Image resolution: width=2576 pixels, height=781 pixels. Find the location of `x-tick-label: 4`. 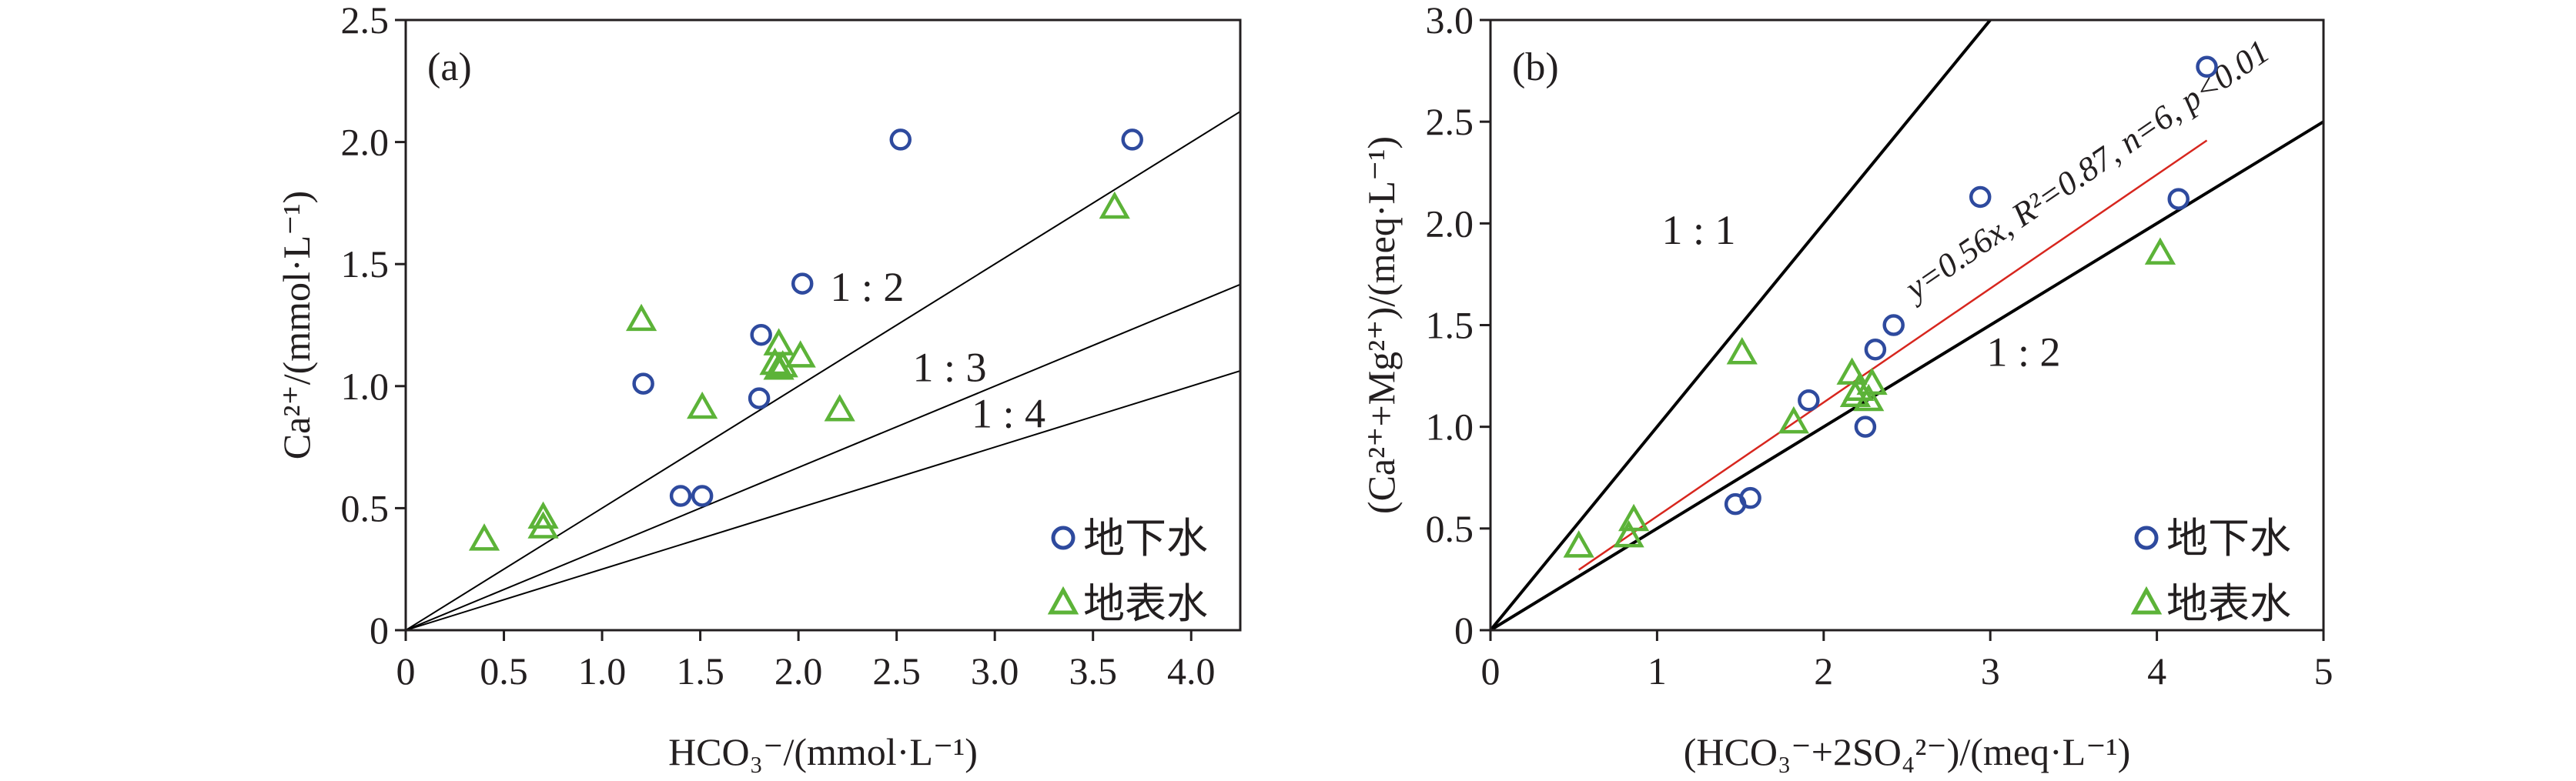

x-tick-label: 4 is located at coordinates (2157, 671).